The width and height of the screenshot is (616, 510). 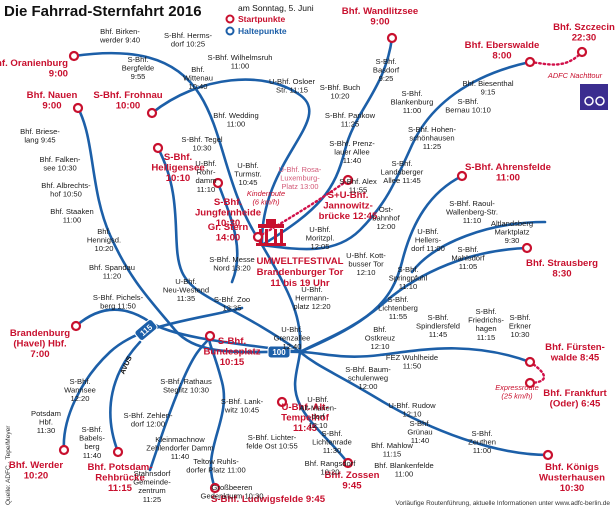 I want to click on start-point-line: 11:45, so click(x=305, y=428).